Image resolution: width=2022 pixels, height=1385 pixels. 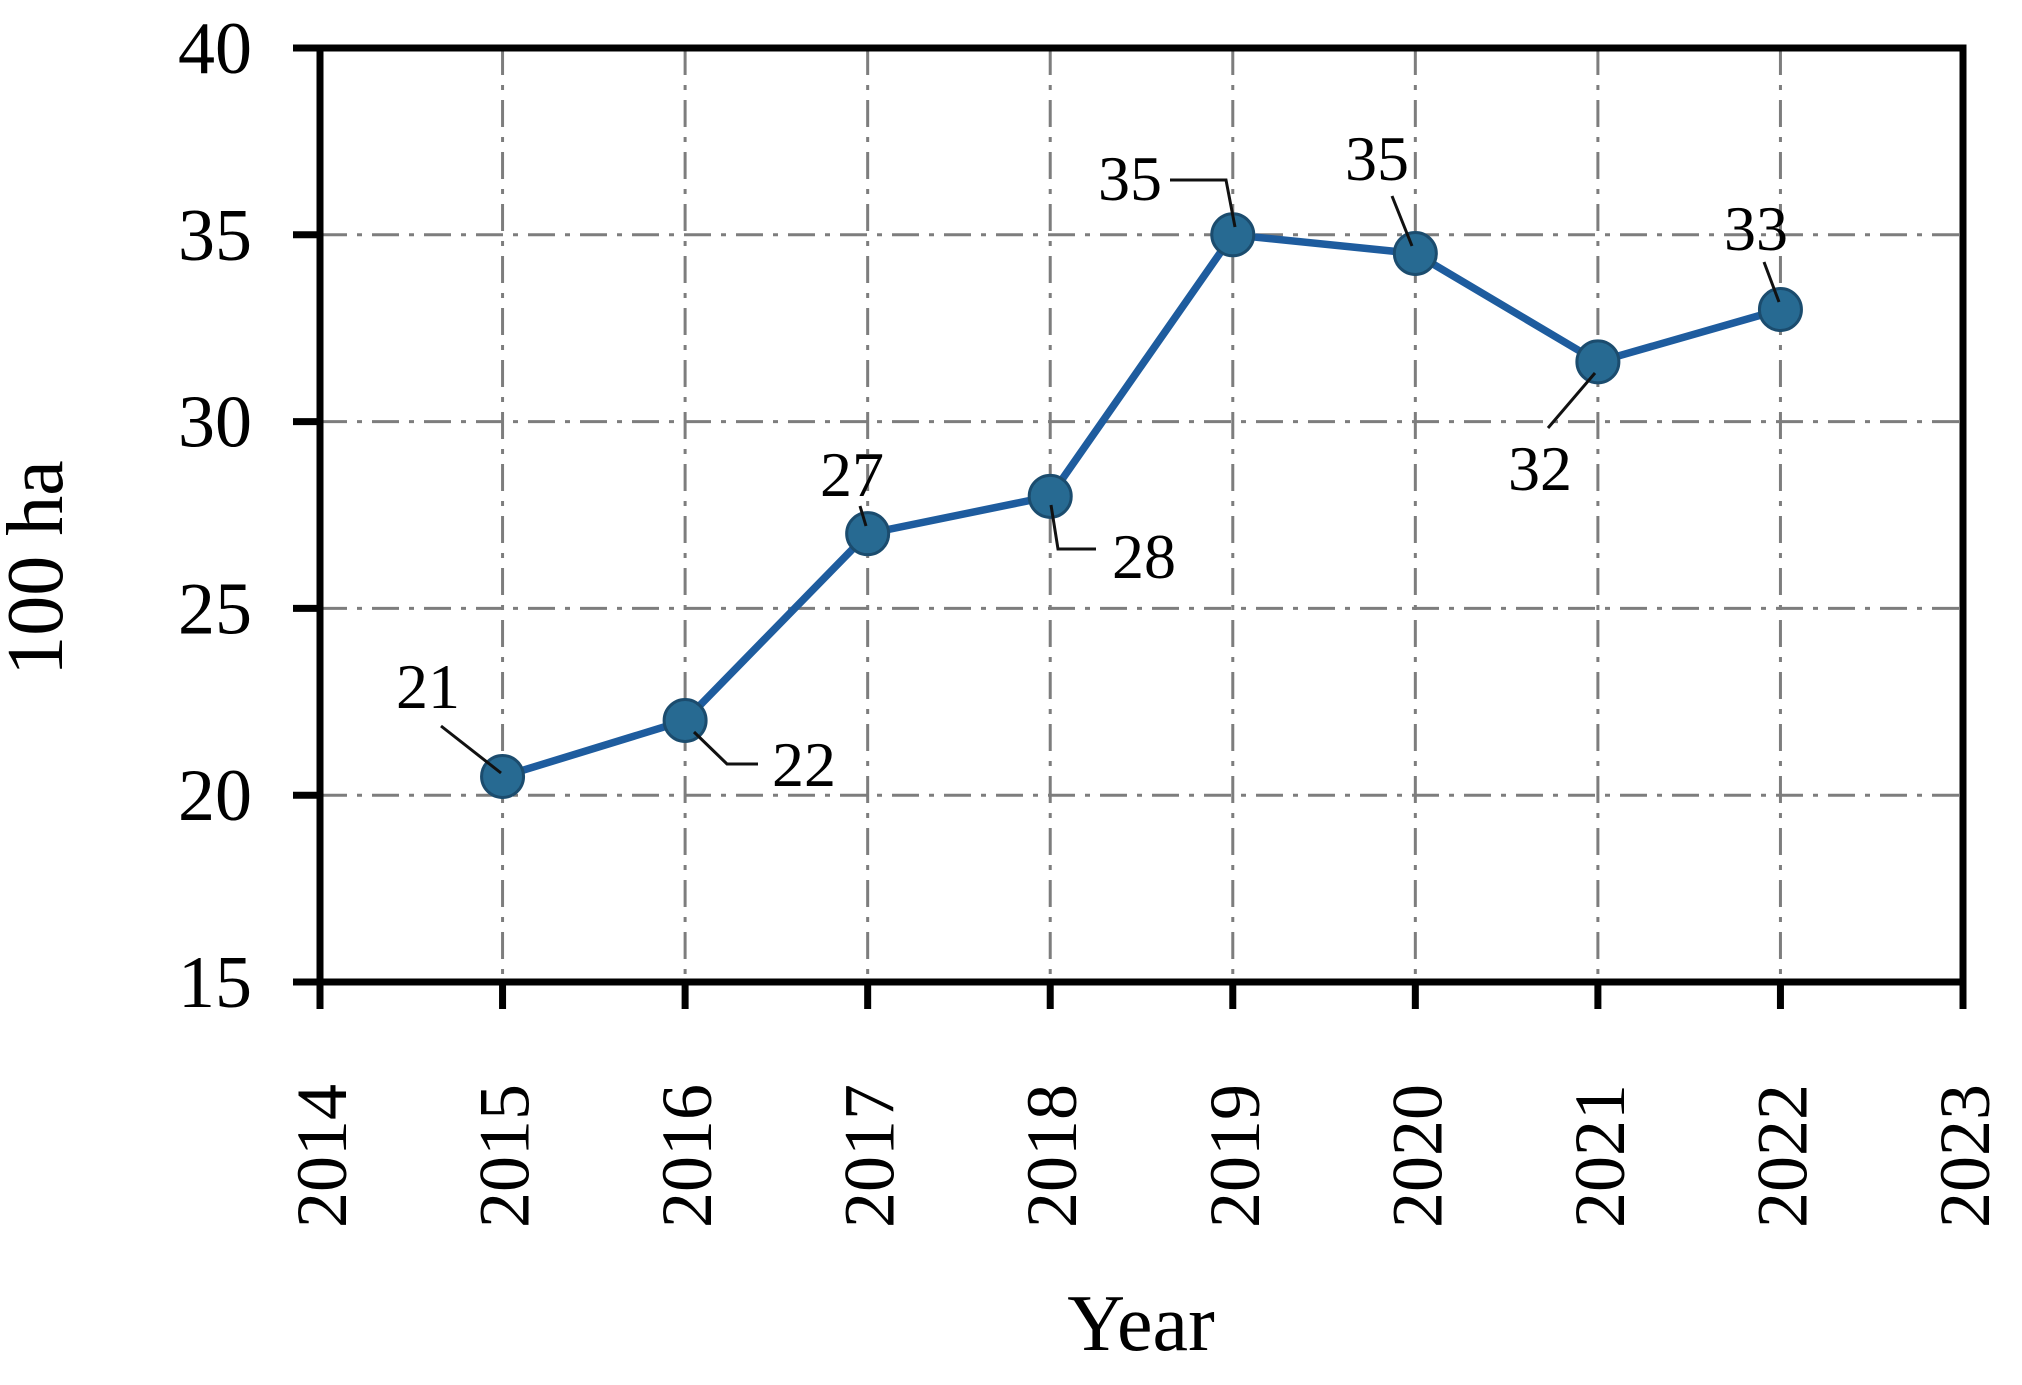 I want to click on x-tick-label-2022: 2022, so click(x=1782, y=1156).